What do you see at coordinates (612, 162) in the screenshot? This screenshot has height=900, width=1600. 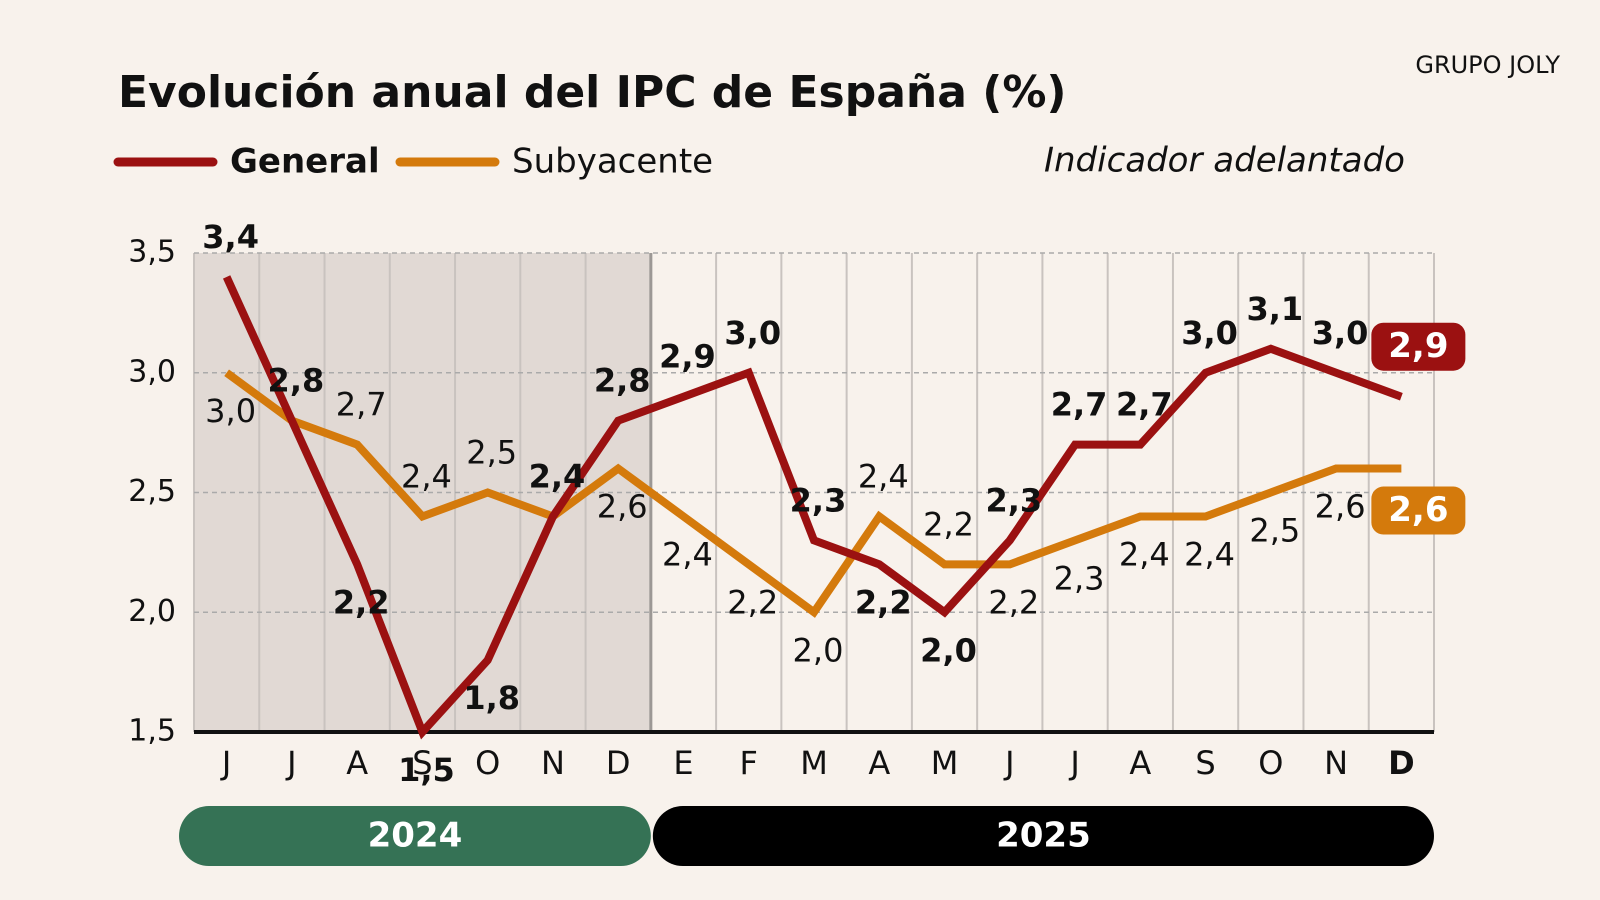 I see `legend-label: Subyacente` at bounding box center [612, 162].